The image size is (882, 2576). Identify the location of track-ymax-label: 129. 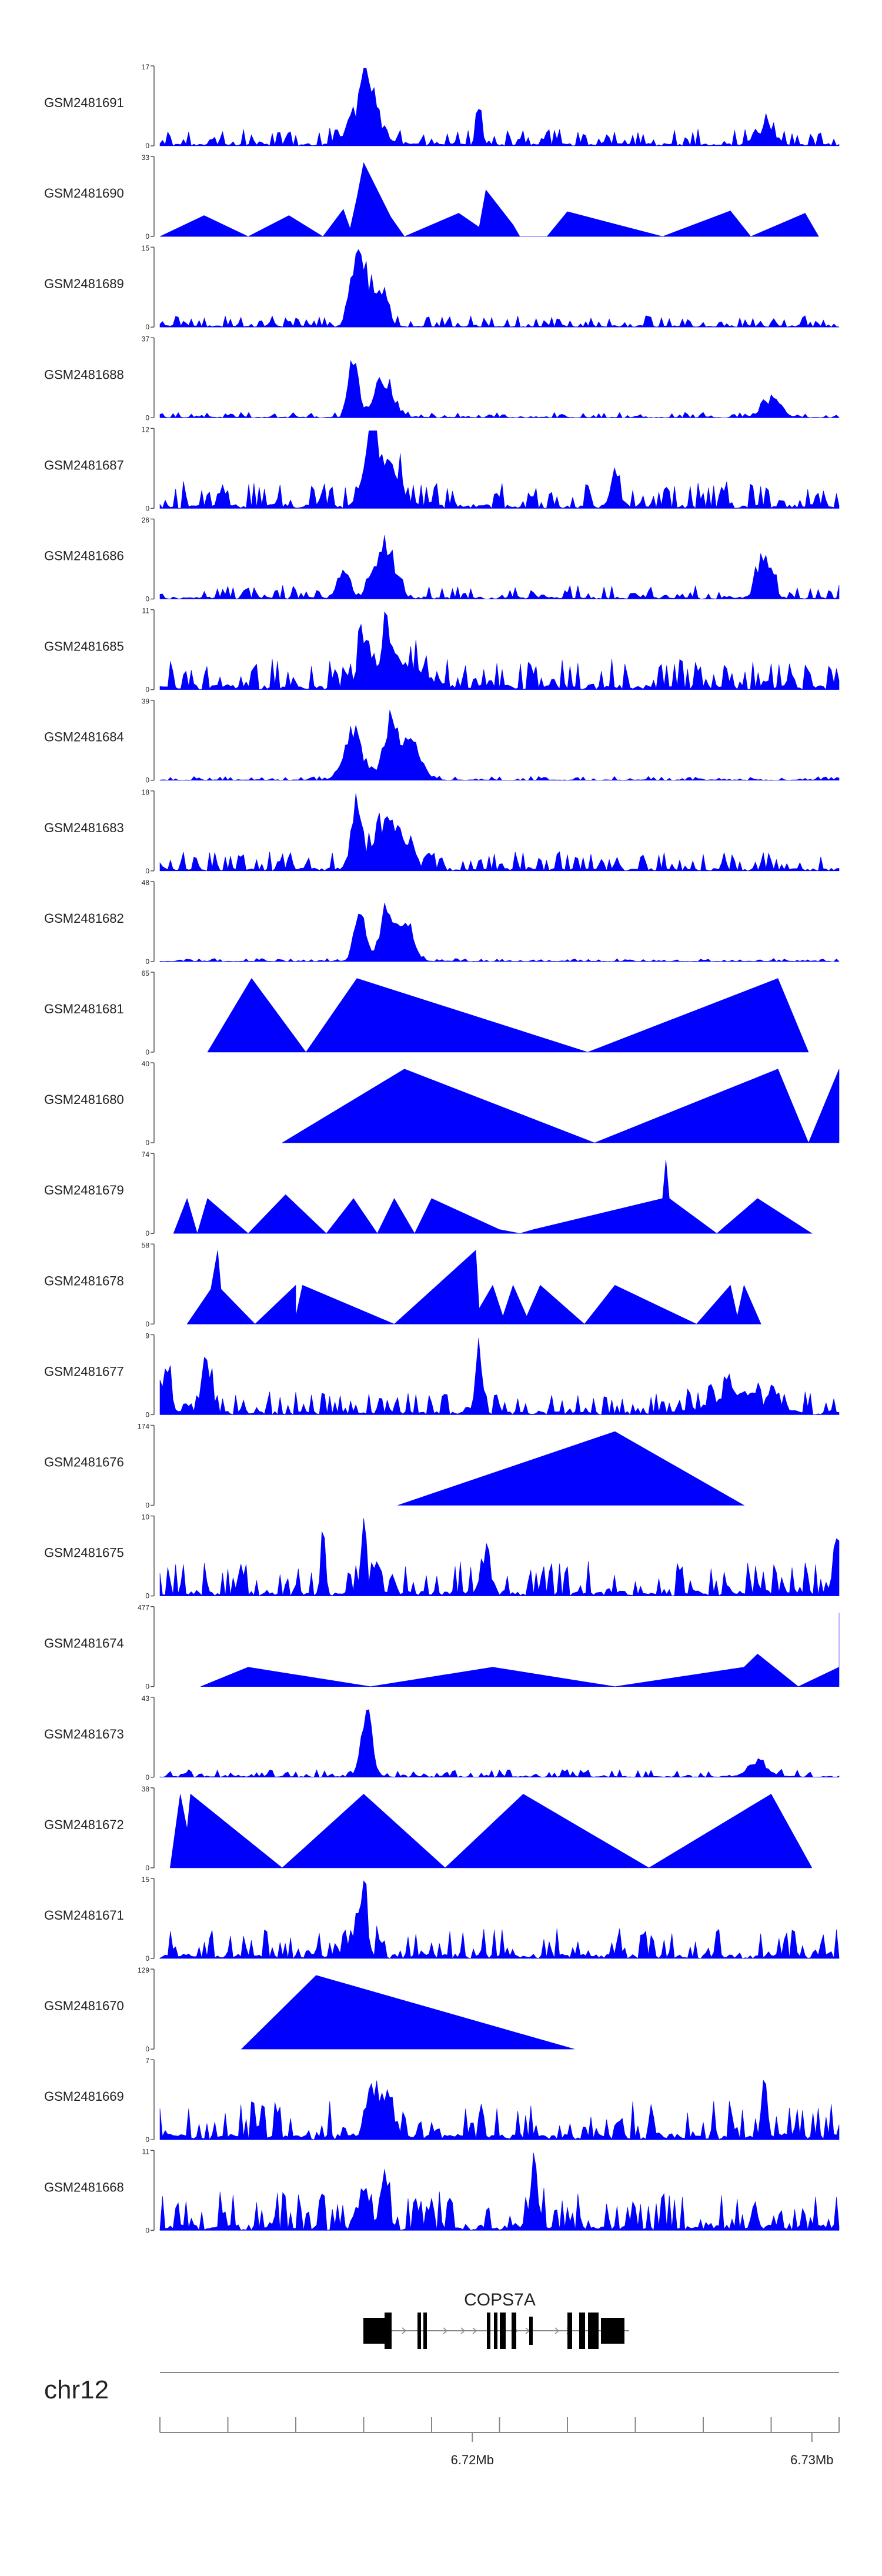
(143, 1970).